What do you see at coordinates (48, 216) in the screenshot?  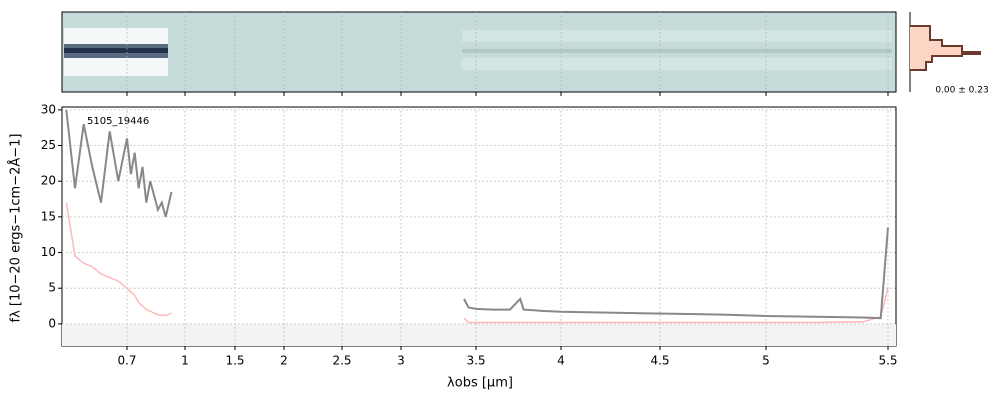 I see `y-tick-label: 15` at bounding box center [48, 216].